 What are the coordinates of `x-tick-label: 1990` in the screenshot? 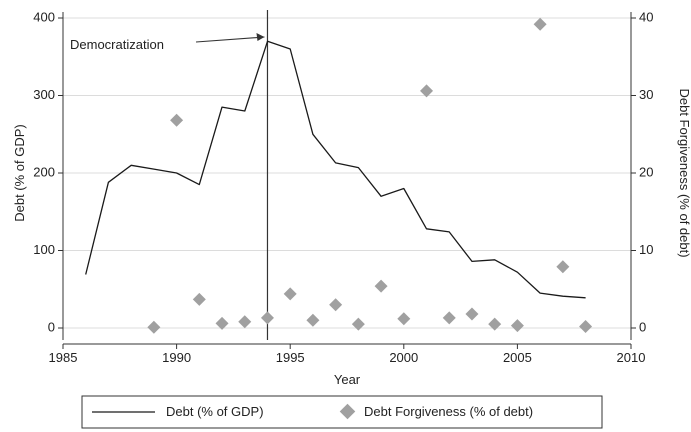 It's located at (176, 357).